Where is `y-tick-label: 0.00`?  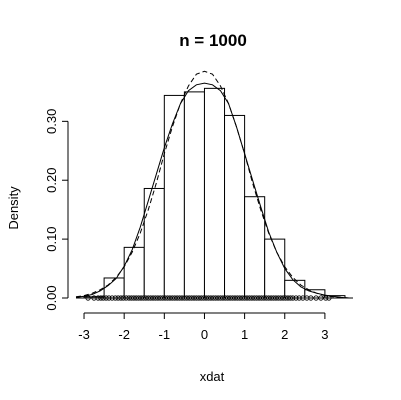
y-tick-label: 0.00 is located at coordinates (51, 297).